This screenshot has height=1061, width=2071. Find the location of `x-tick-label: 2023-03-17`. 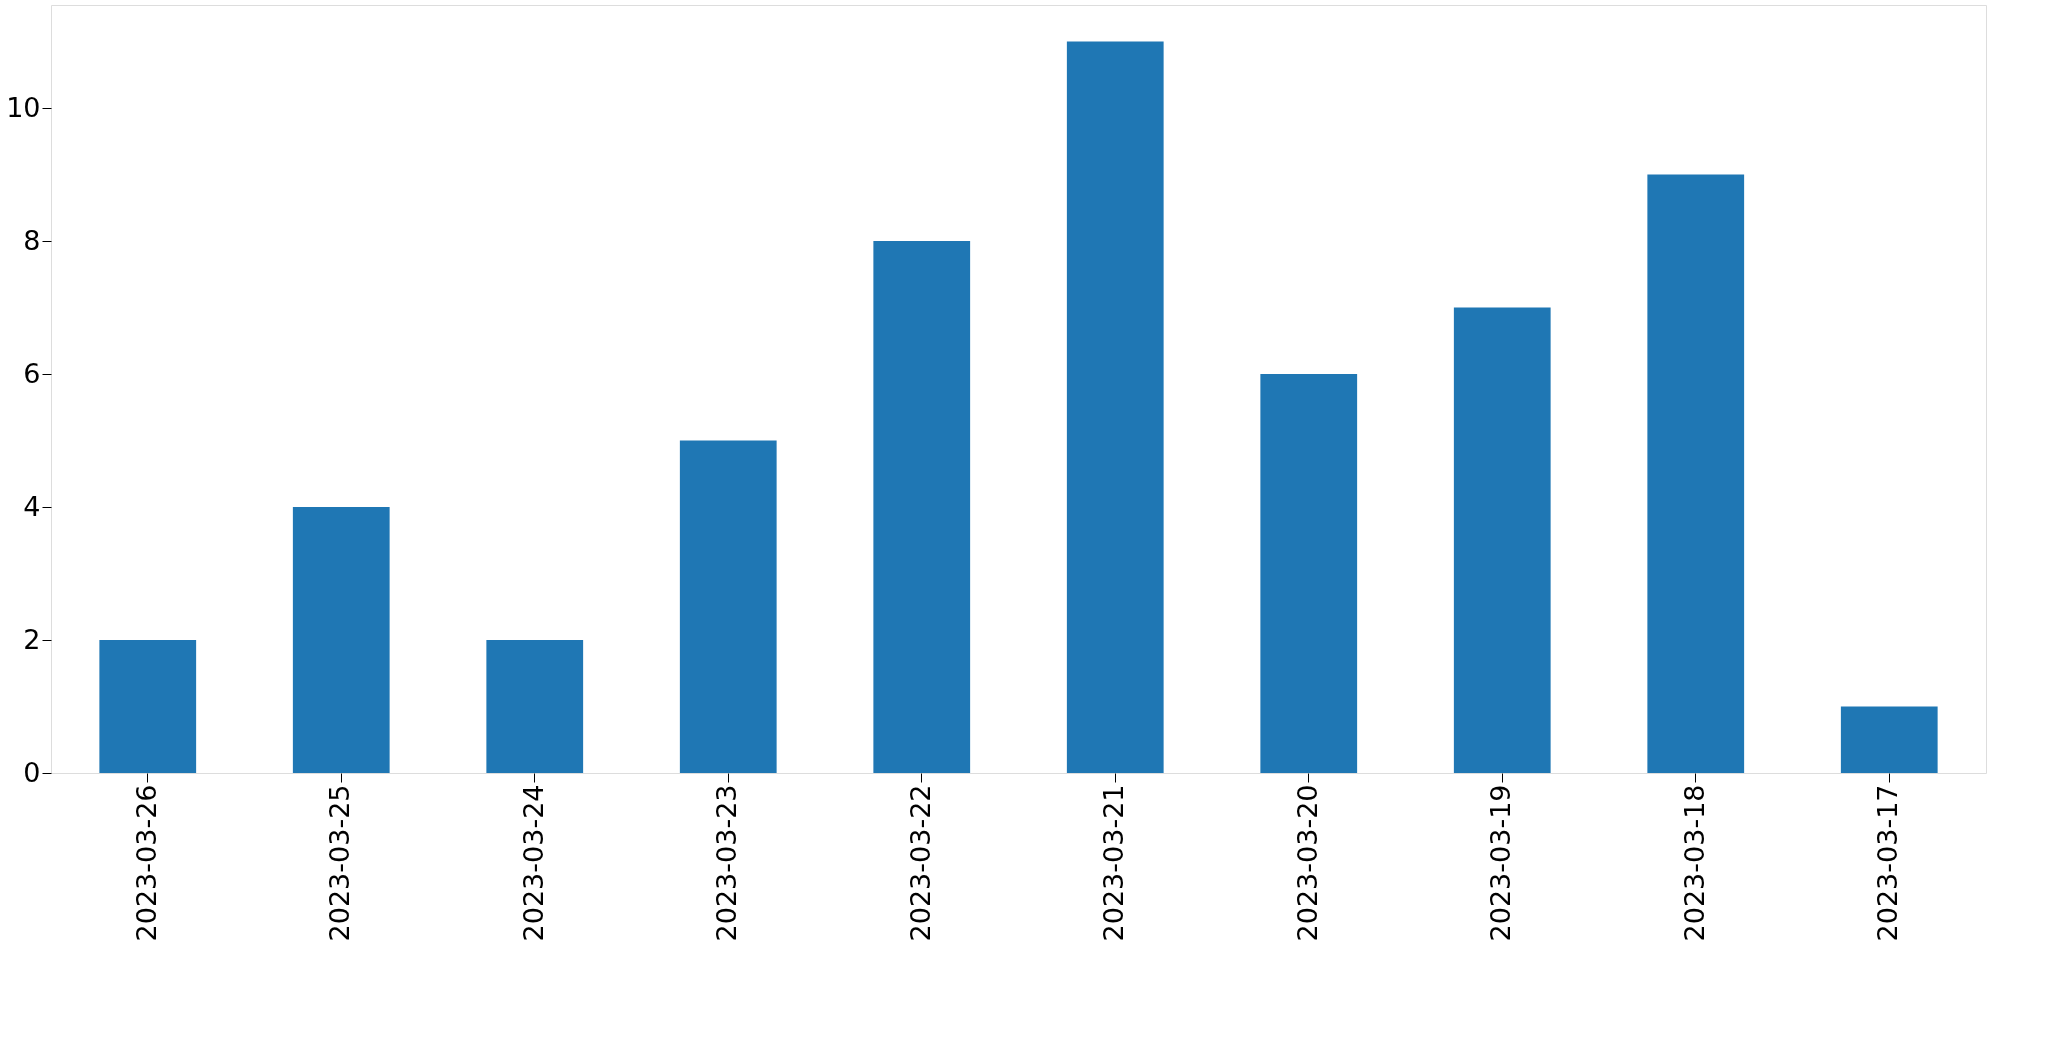

x-tick-label: 2023-03-17 is located at coordinates (1888, 863).